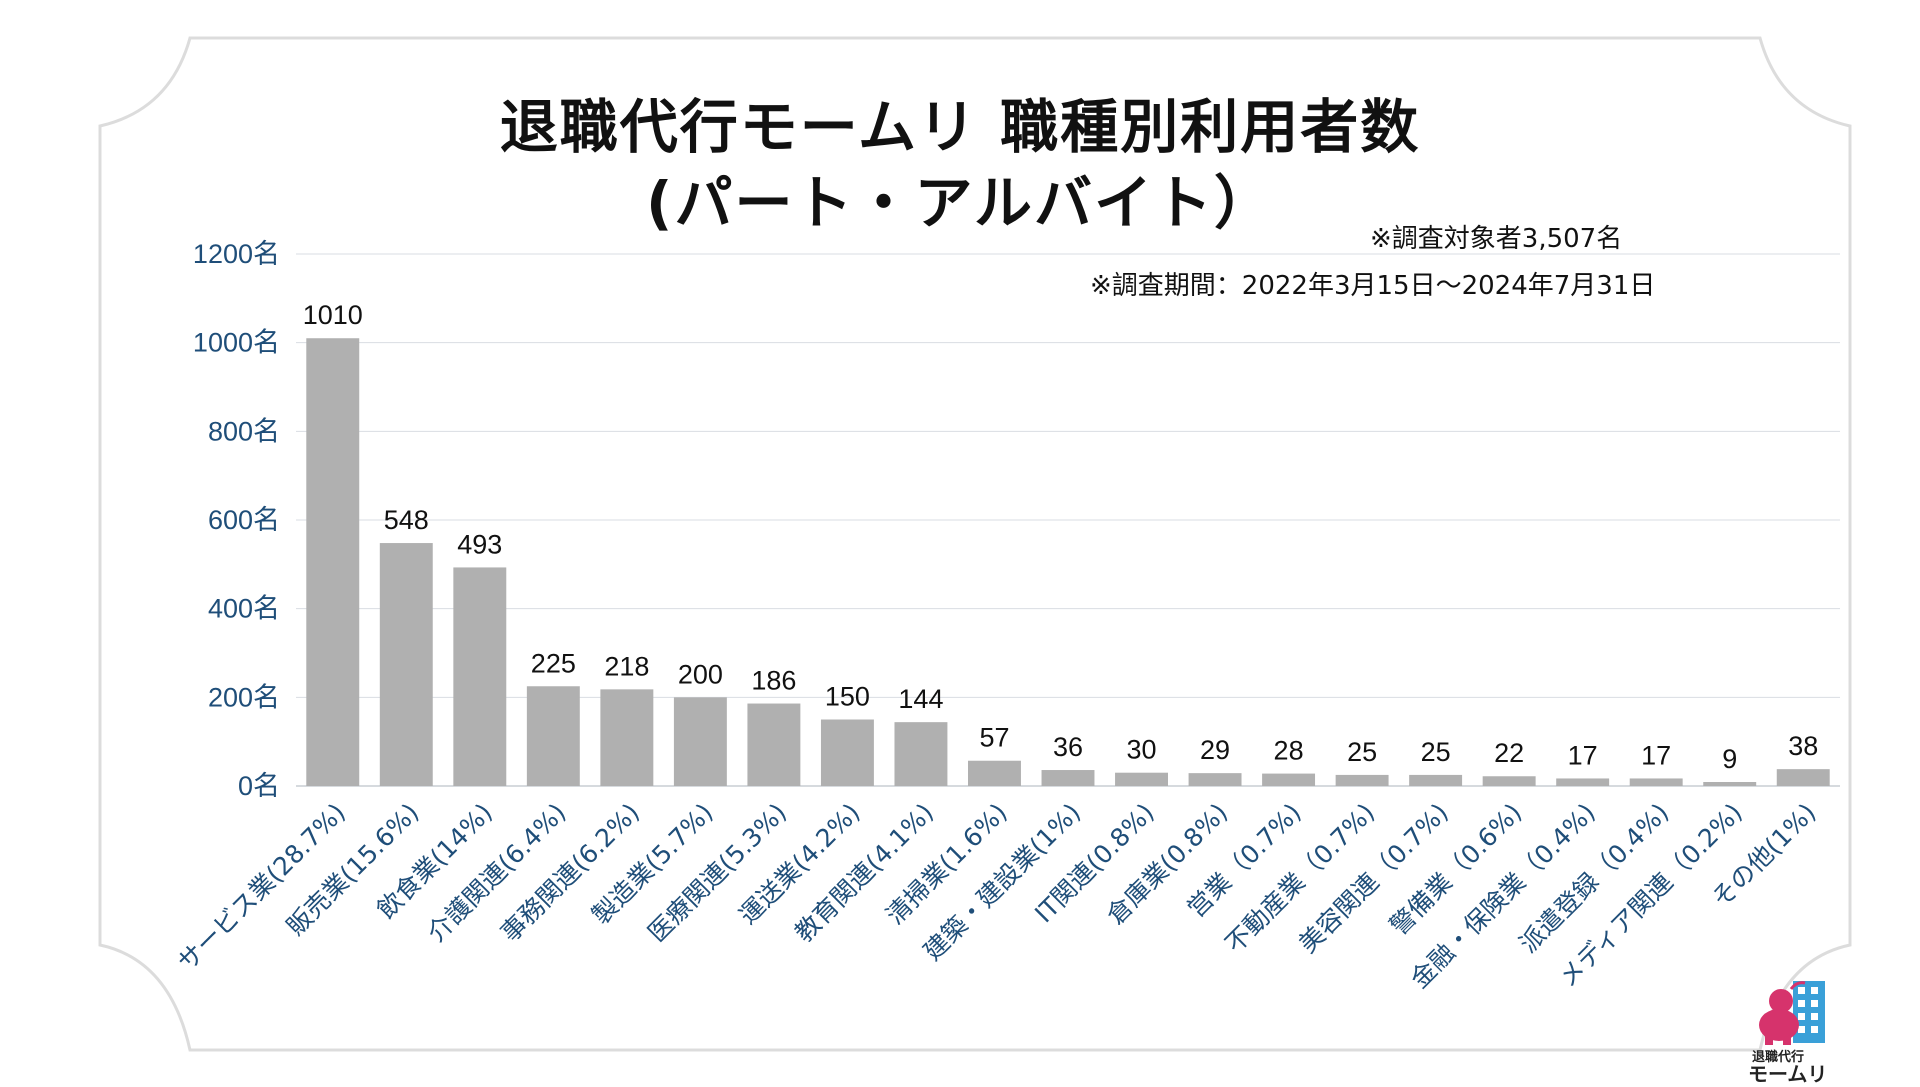  Describe the element at coordinates (333, 315) in the screenshot. I see `data-label: 1010` at that location.